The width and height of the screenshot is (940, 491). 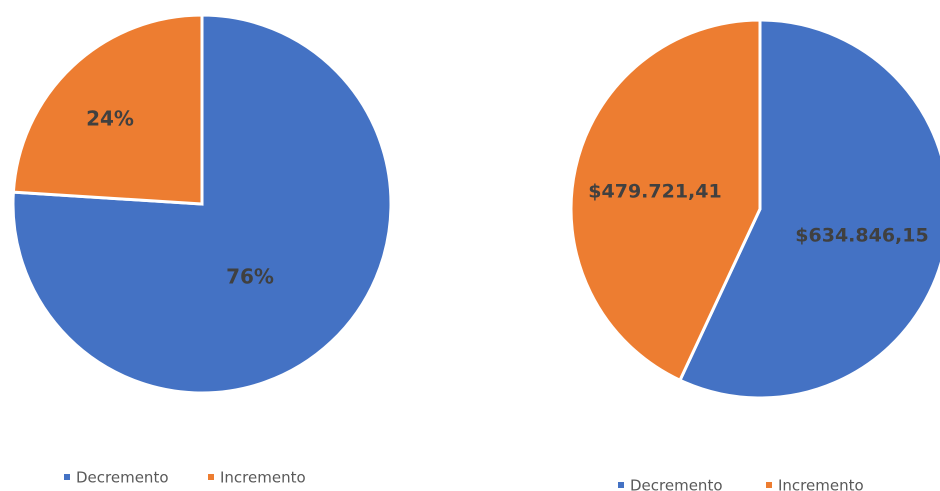 I want to click on pie-slice-incremento, so click(x=107, y=109).